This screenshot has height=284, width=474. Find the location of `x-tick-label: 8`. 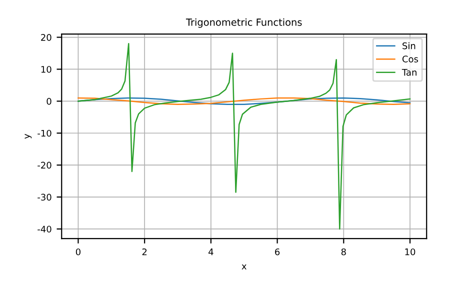

x-tick-label: 8 is located at coordinates (343, 252).